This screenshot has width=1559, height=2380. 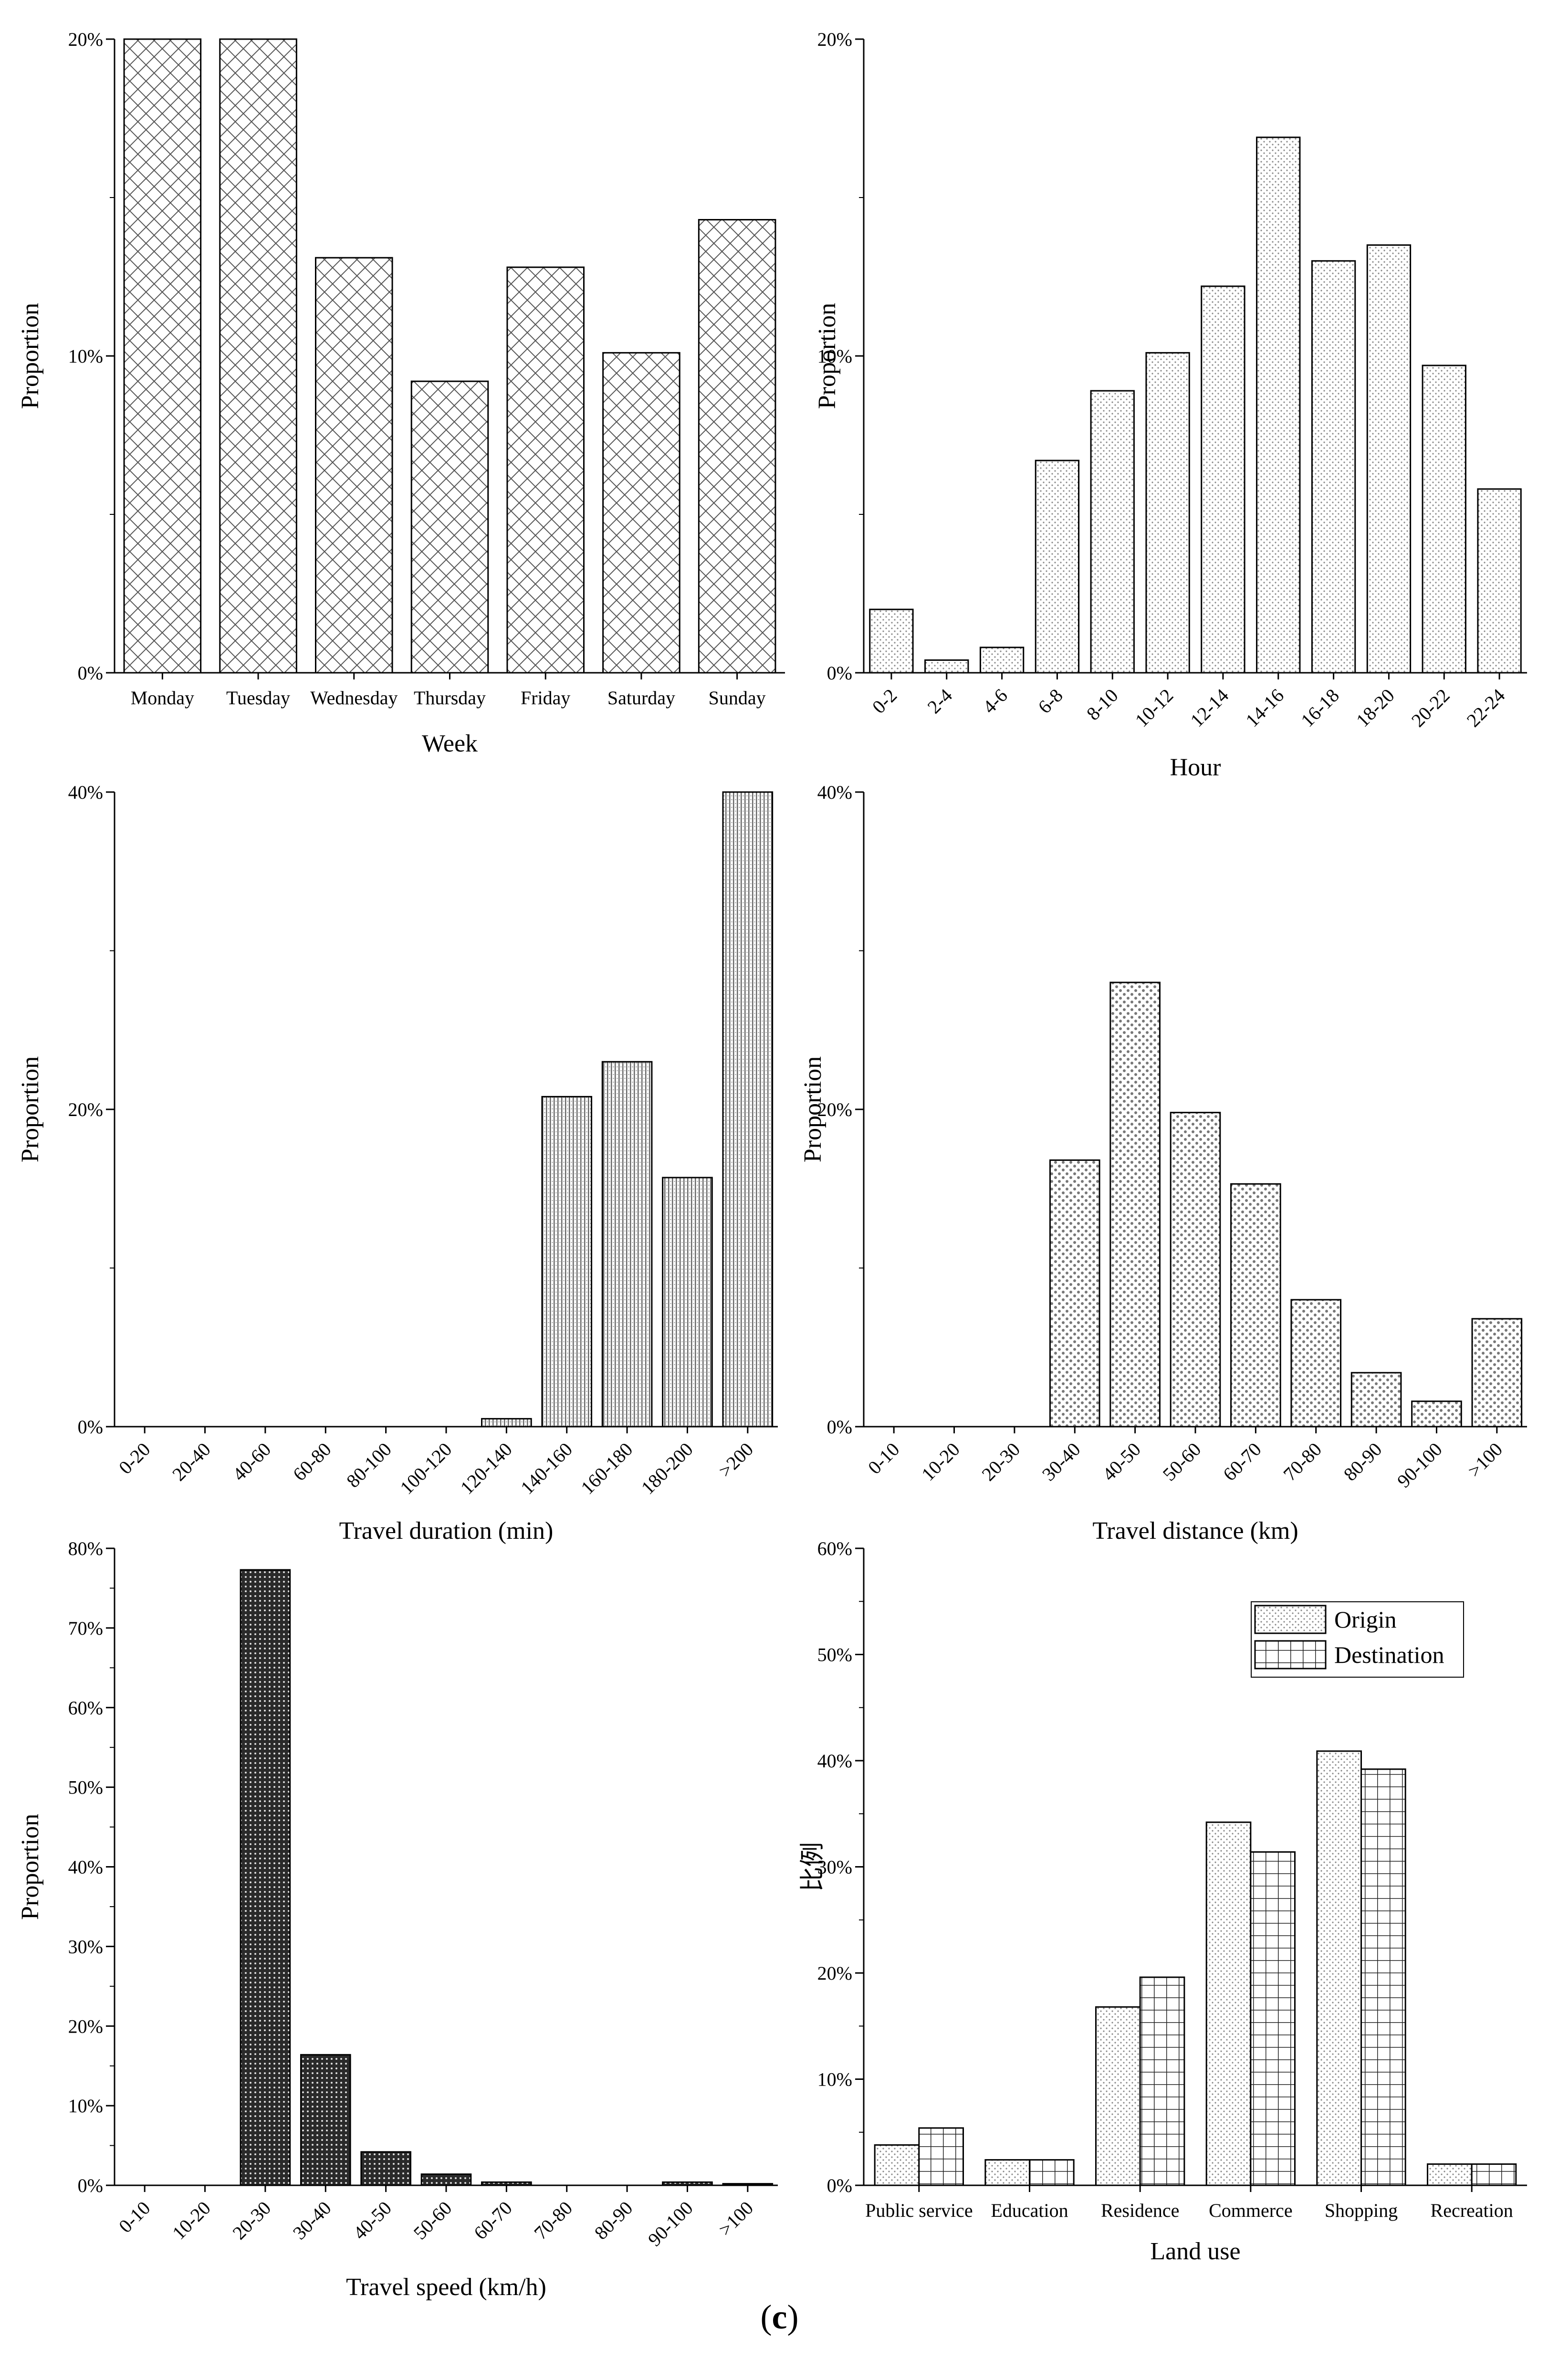 What do you see at coordinates (1302, 1462) in the screenshot?
I see `x-tick-label: 70-80` at bounding box center [1302, 1462].